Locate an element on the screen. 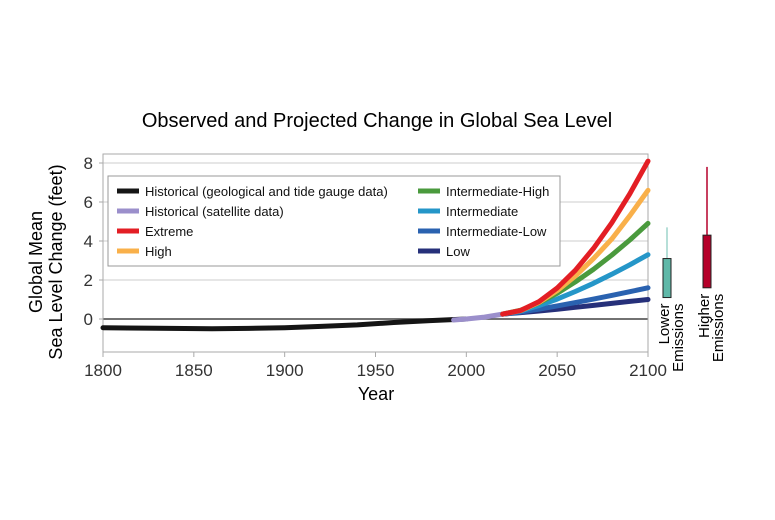  x-tick-label: 1900 is located at coordinates (285, 370).